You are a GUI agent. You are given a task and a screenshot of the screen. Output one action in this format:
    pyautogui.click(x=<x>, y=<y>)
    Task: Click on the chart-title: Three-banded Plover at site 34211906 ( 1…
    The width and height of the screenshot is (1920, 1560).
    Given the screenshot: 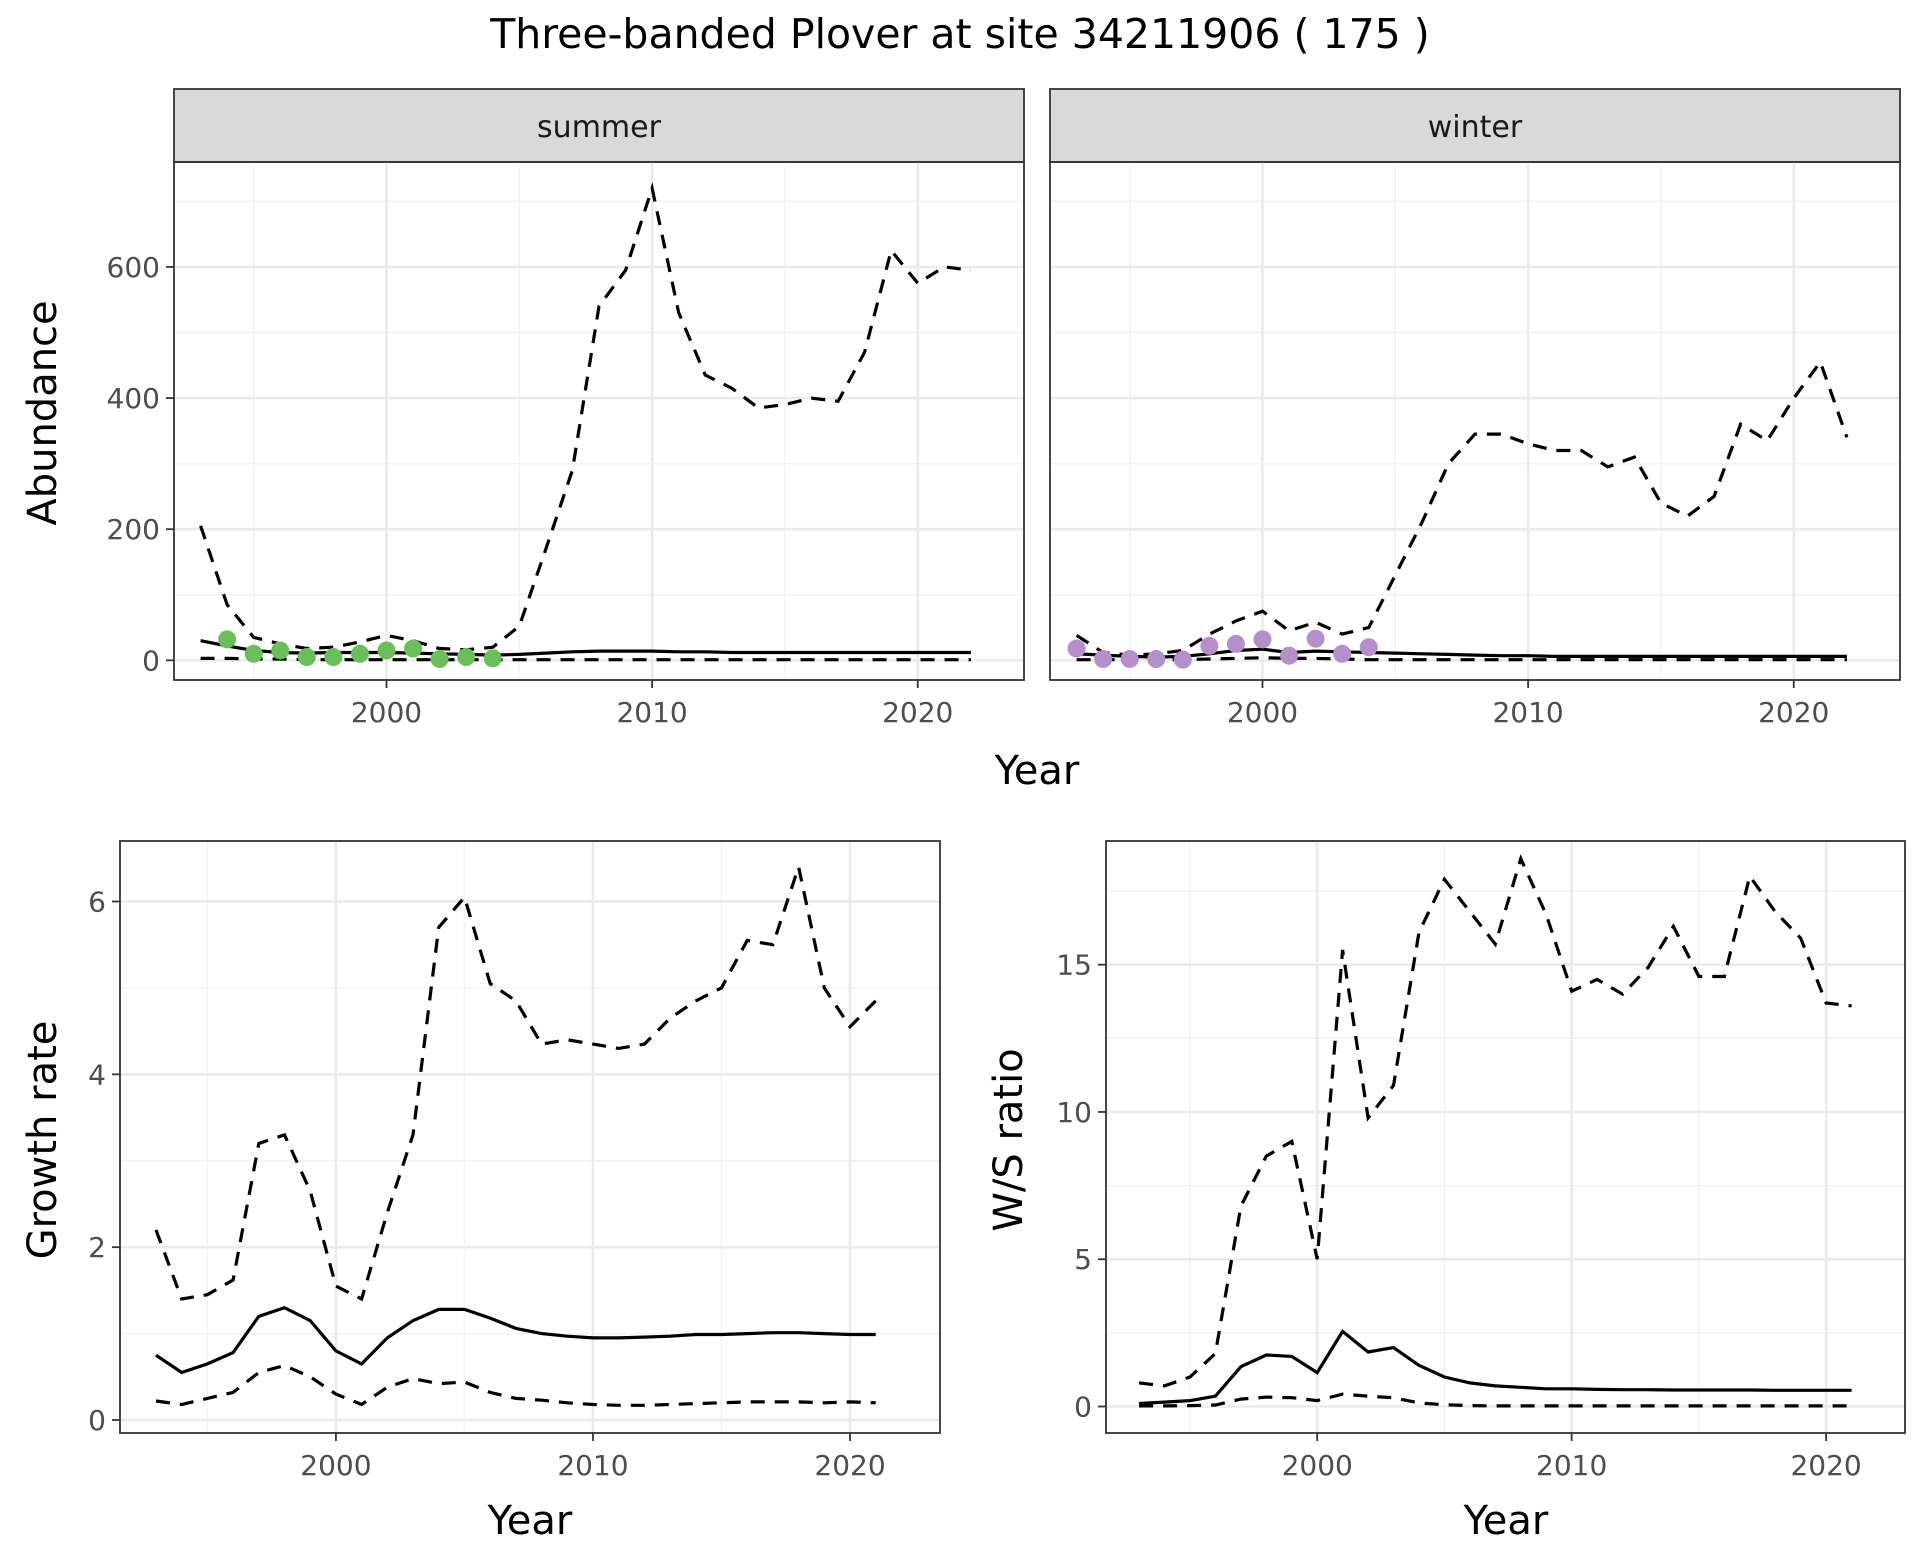 What is the action you would take?
    pyautogui.click(x=959, y=34)
    